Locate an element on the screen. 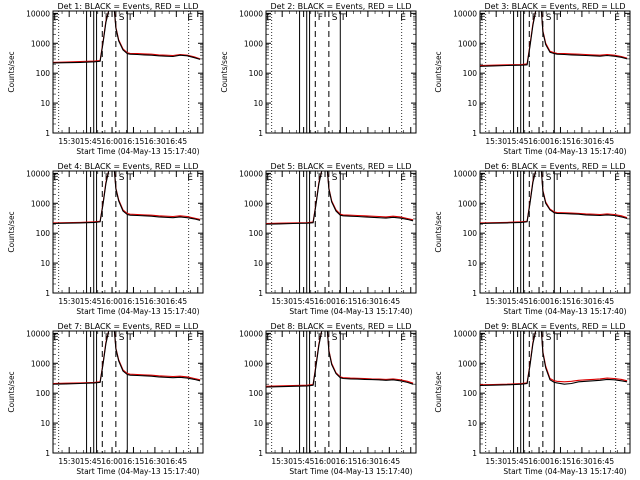 The image size is (640, 480). chart-title: Det 1: BLACK = Events, RED = LLD is located at coordinates (128, 6).